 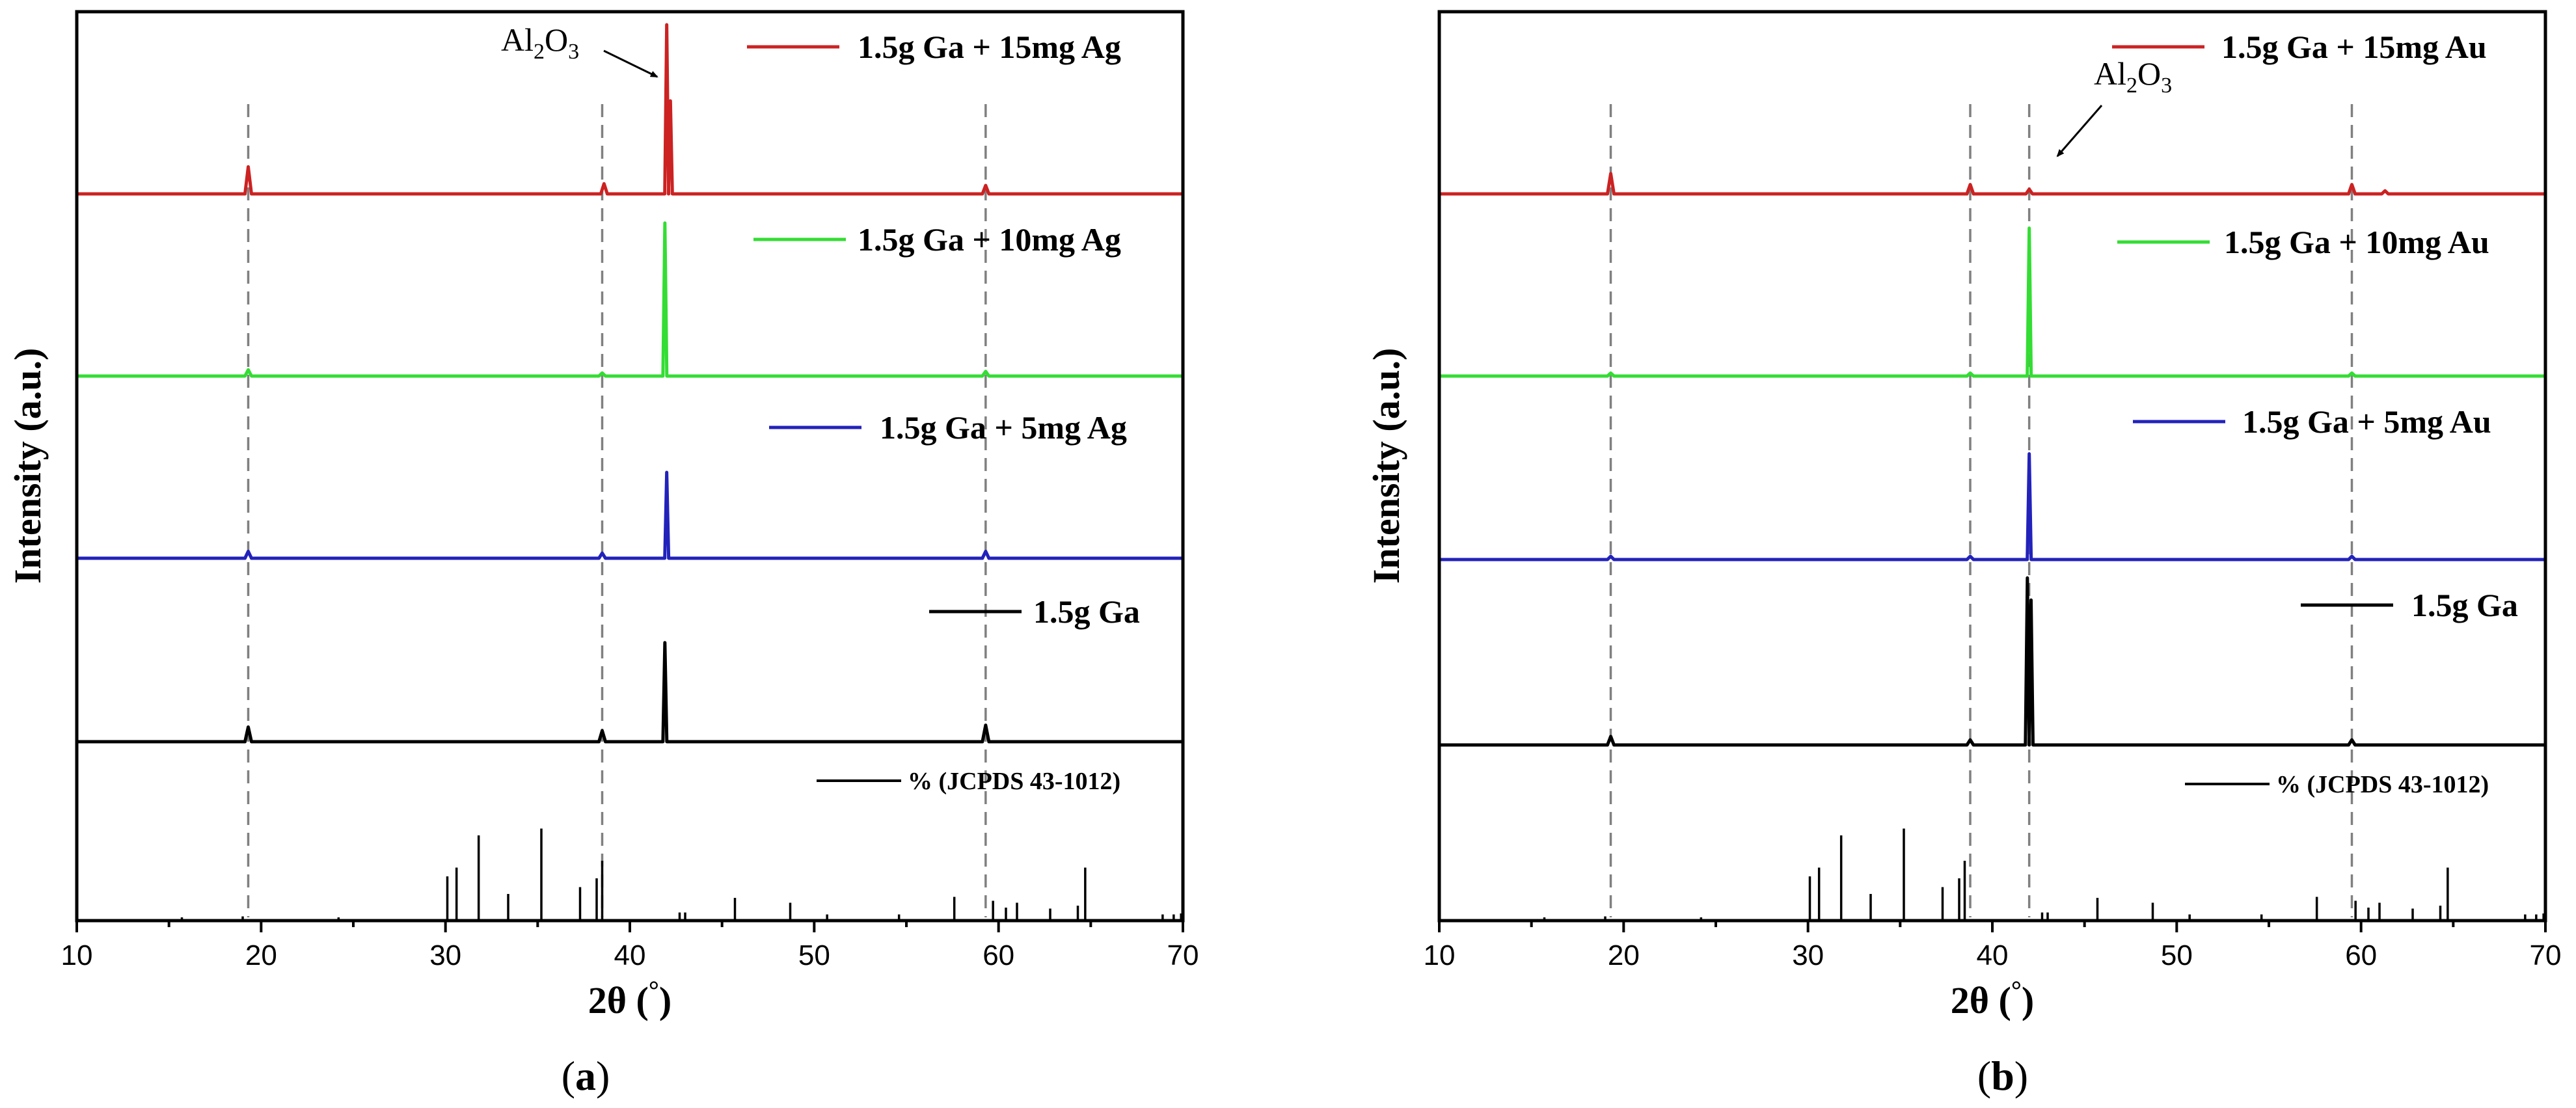 What do you see at coordinates (2002, 1076) in the screenshot?
I see `panel-caption: (b)` at bounding box center [2002, 1076].